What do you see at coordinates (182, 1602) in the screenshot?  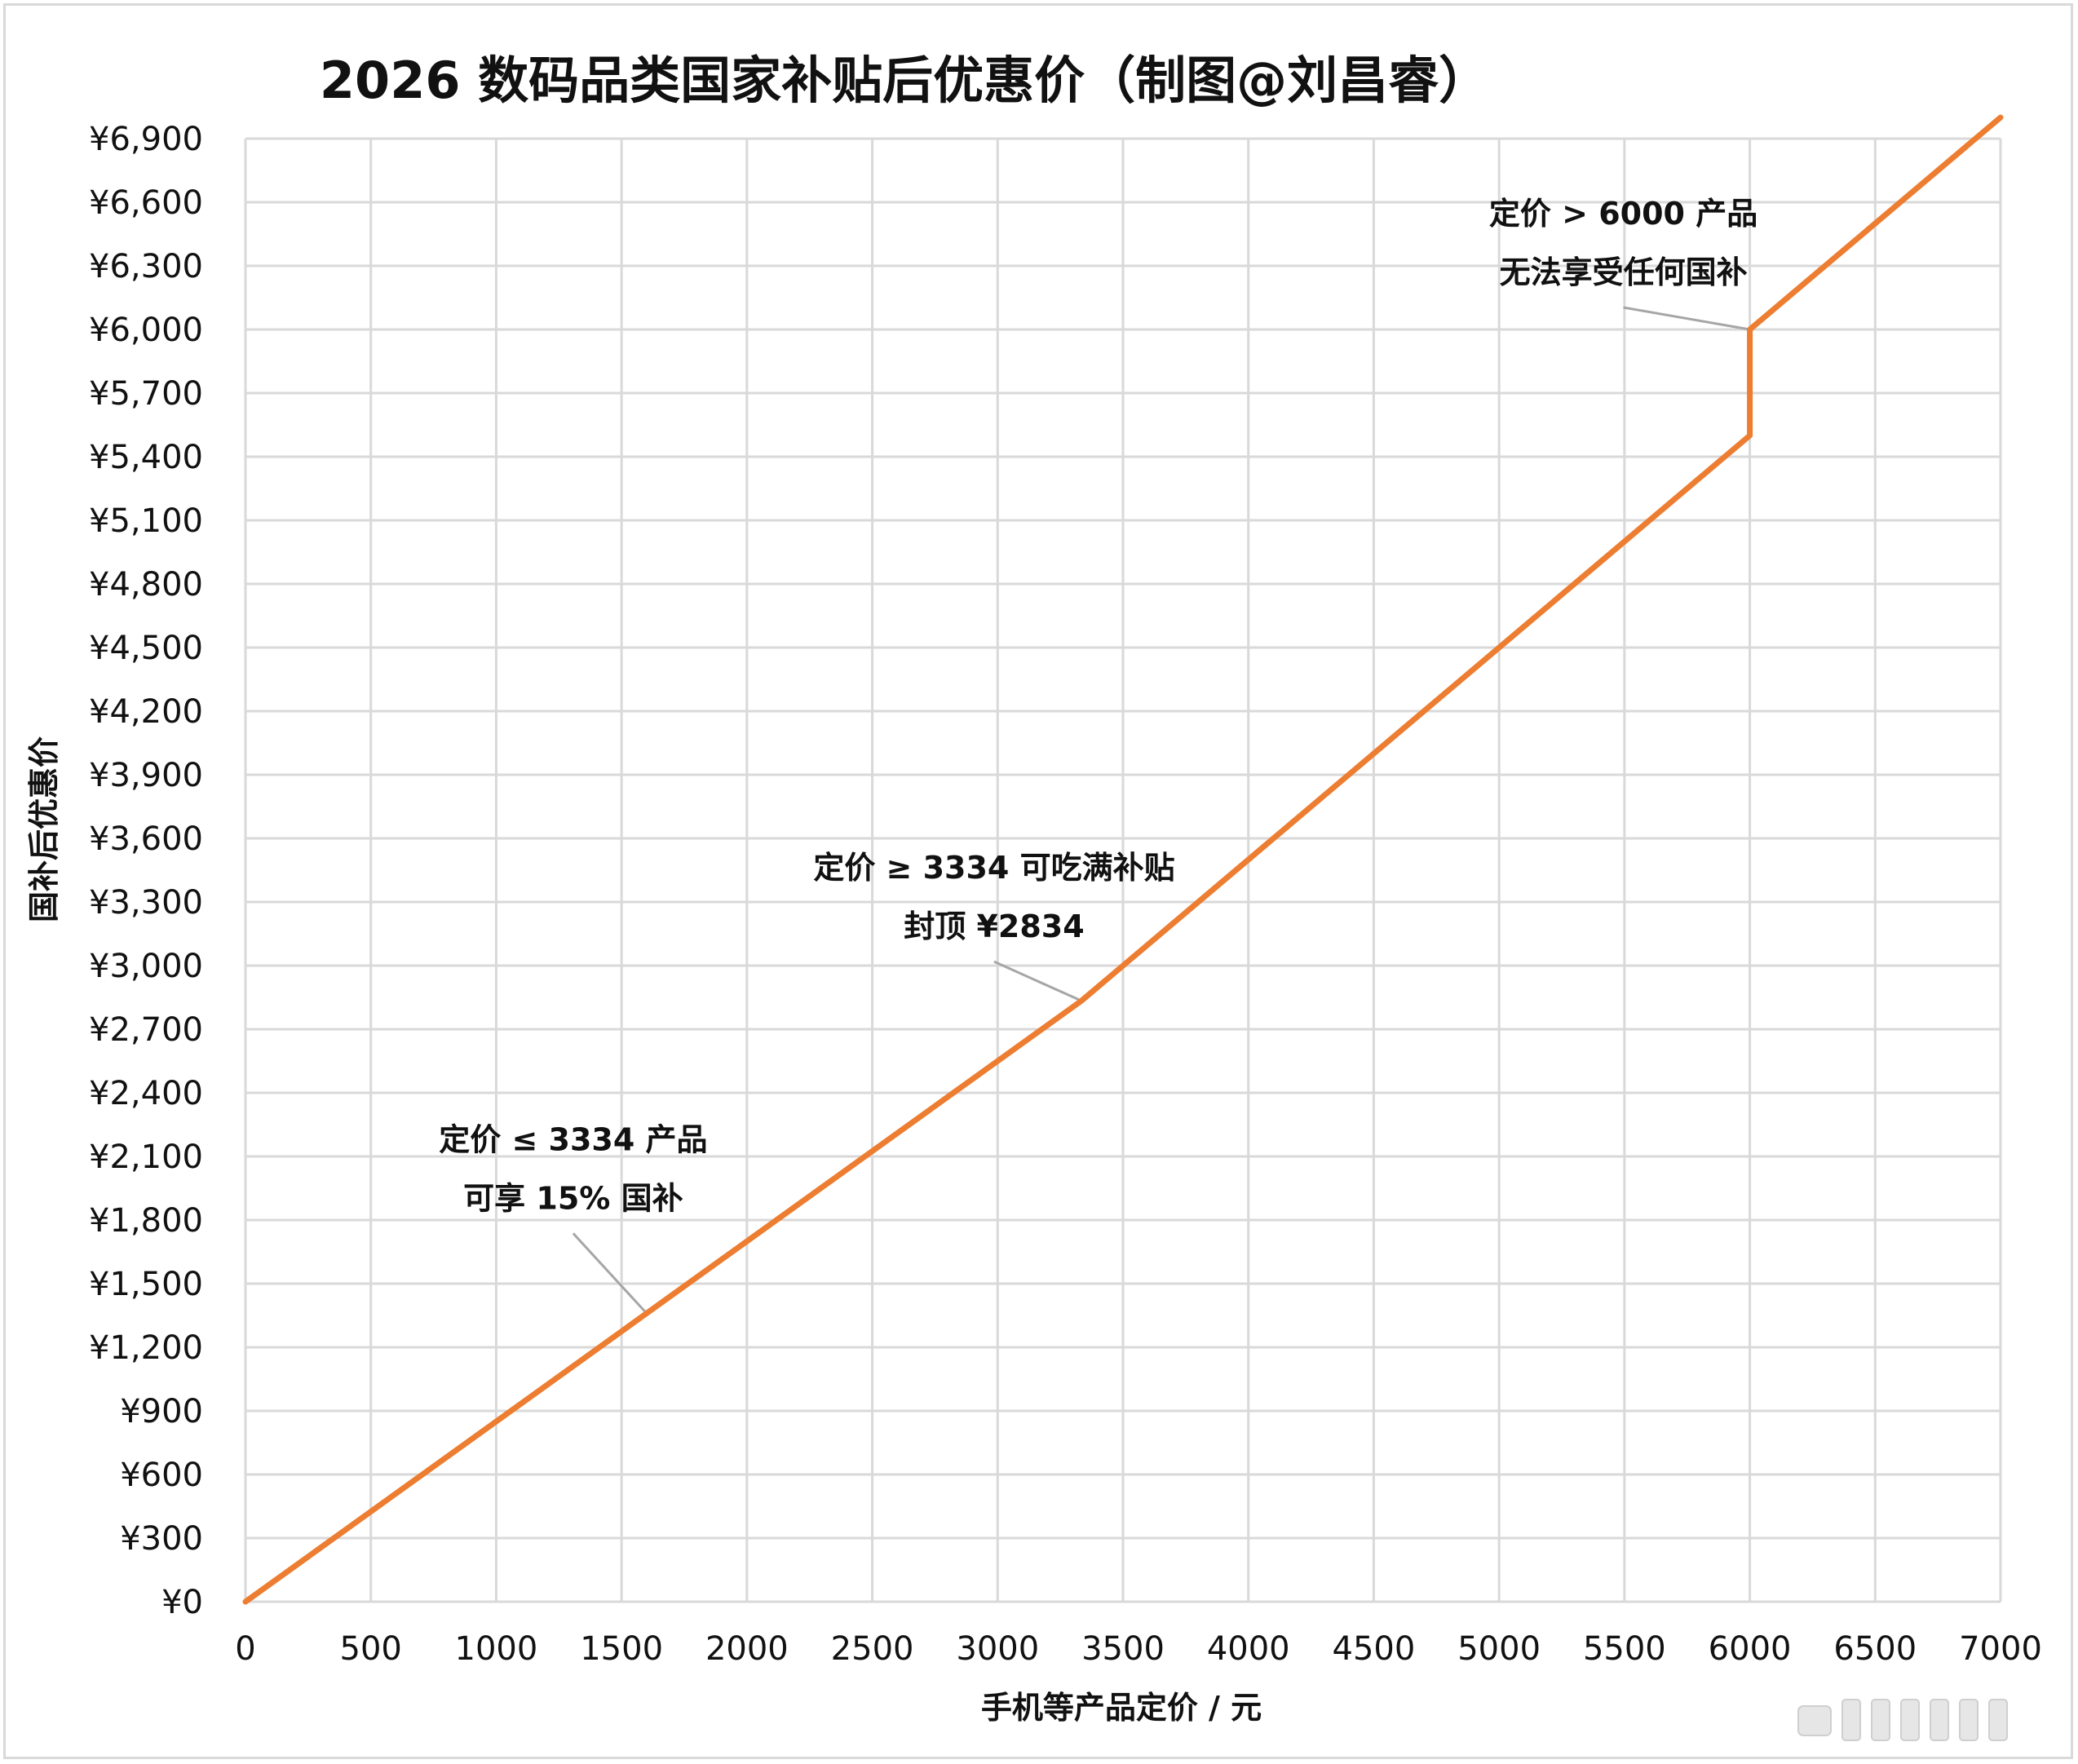 I see `y-tick-label: ¥0` at bounding box center [182, 1602].